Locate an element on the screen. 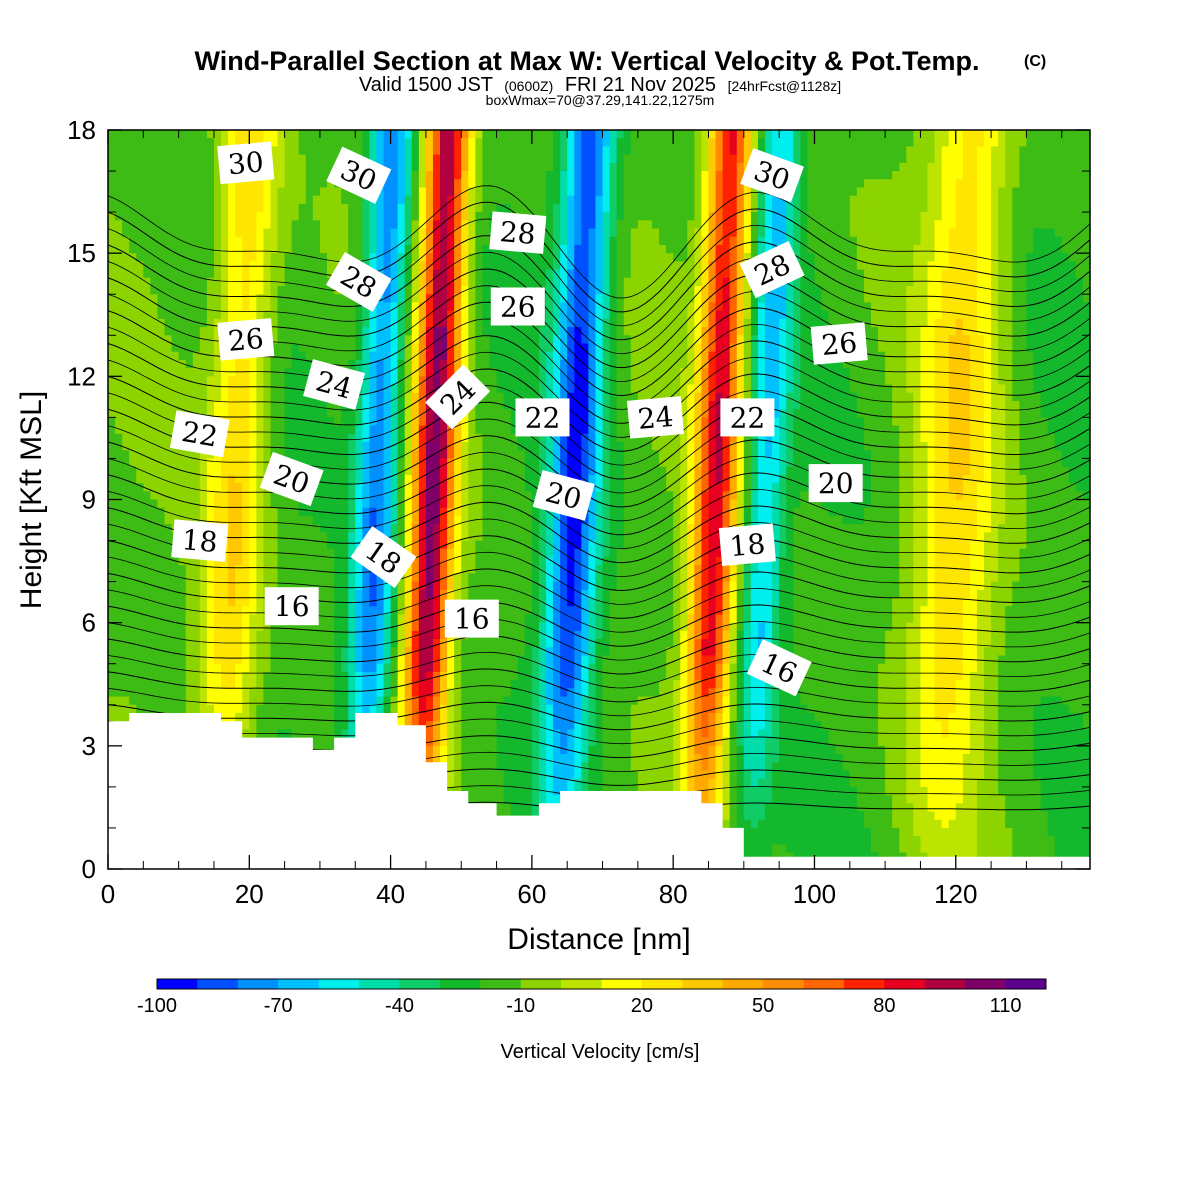 Image resolution: width=1200 pixels, height=1200 pixels. y-tick-label: 3 is located at coordinates (89, 746).